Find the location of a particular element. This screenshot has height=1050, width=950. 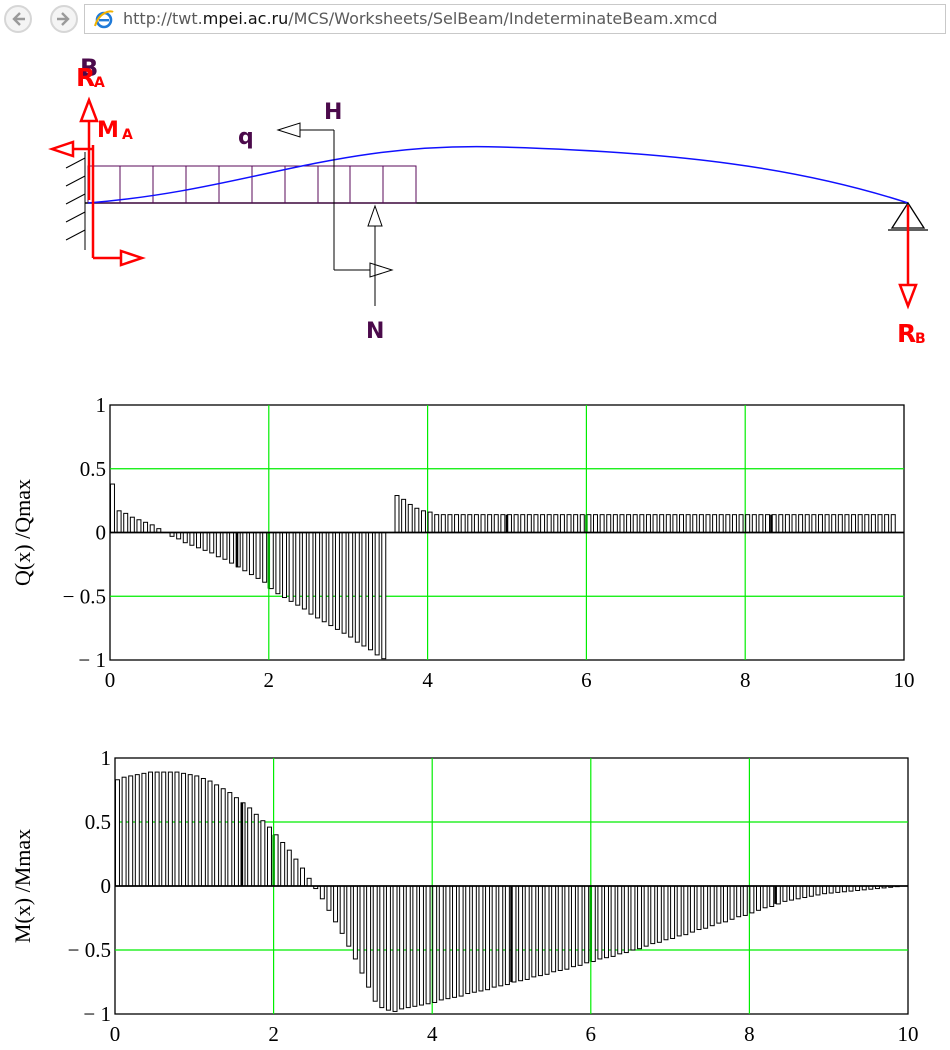

label-ma-sub: A is located at coordinates (127, 135).